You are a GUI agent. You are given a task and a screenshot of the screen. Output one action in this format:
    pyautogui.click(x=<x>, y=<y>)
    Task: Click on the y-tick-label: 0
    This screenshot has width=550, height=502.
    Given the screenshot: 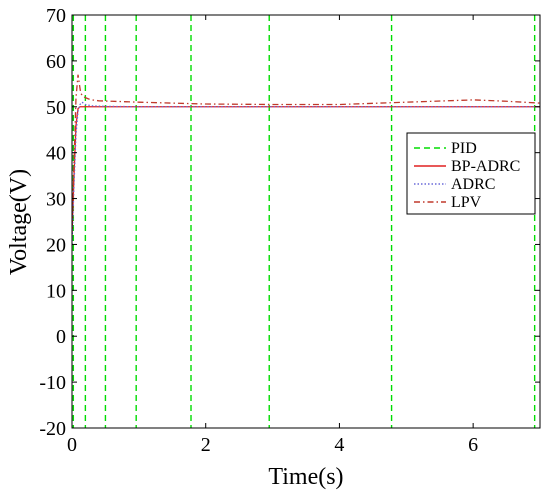 What is the action you would take?
    pyautogui.click(x=61, y=337)
    